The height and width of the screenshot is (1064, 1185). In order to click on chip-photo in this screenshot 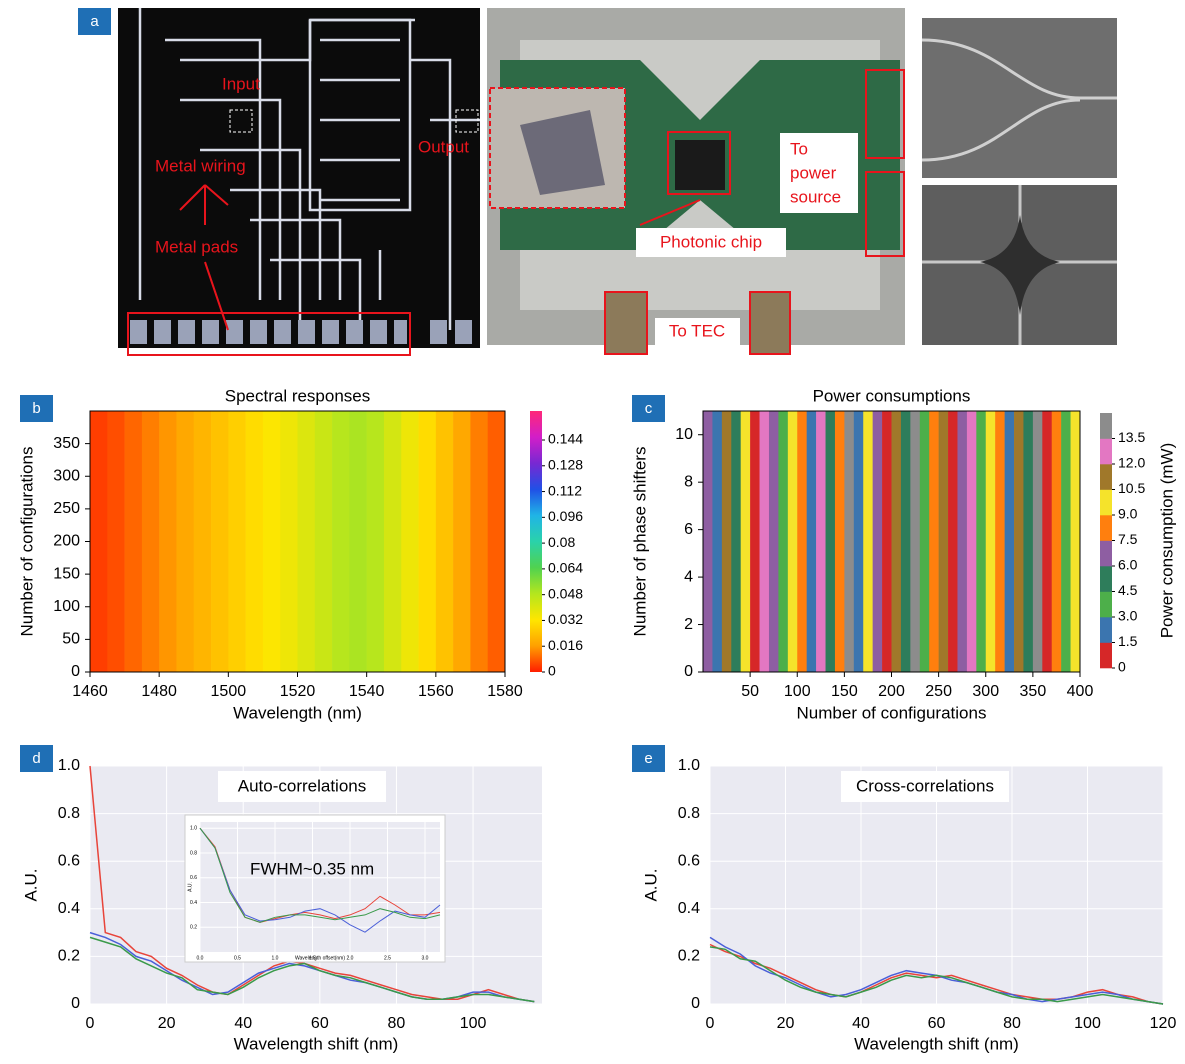, I will do `click(299, 182)`.